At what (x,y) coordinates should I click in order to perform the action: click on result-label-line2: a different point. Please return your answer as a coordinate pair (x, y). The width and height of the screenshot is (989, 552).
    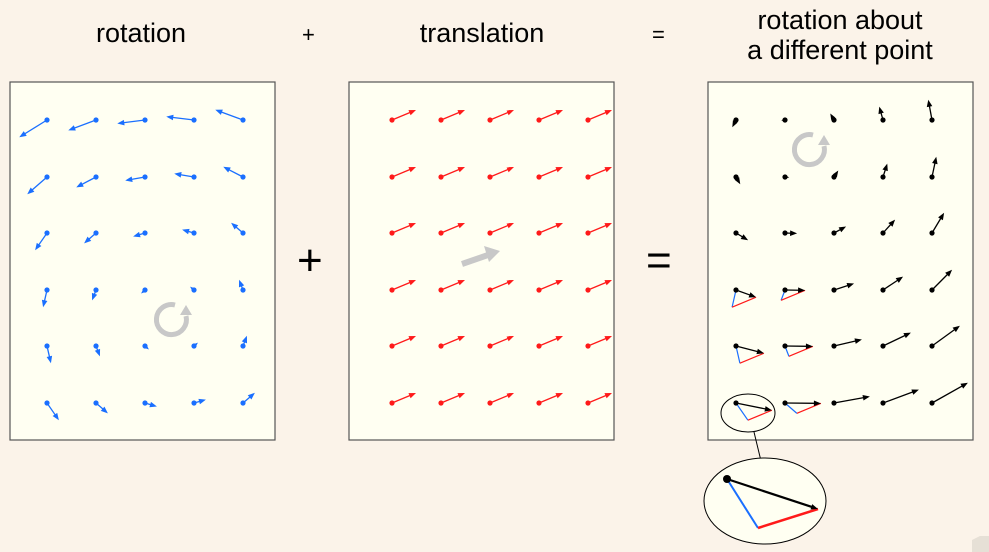
    Looking at the image, I should click on (840, 50).